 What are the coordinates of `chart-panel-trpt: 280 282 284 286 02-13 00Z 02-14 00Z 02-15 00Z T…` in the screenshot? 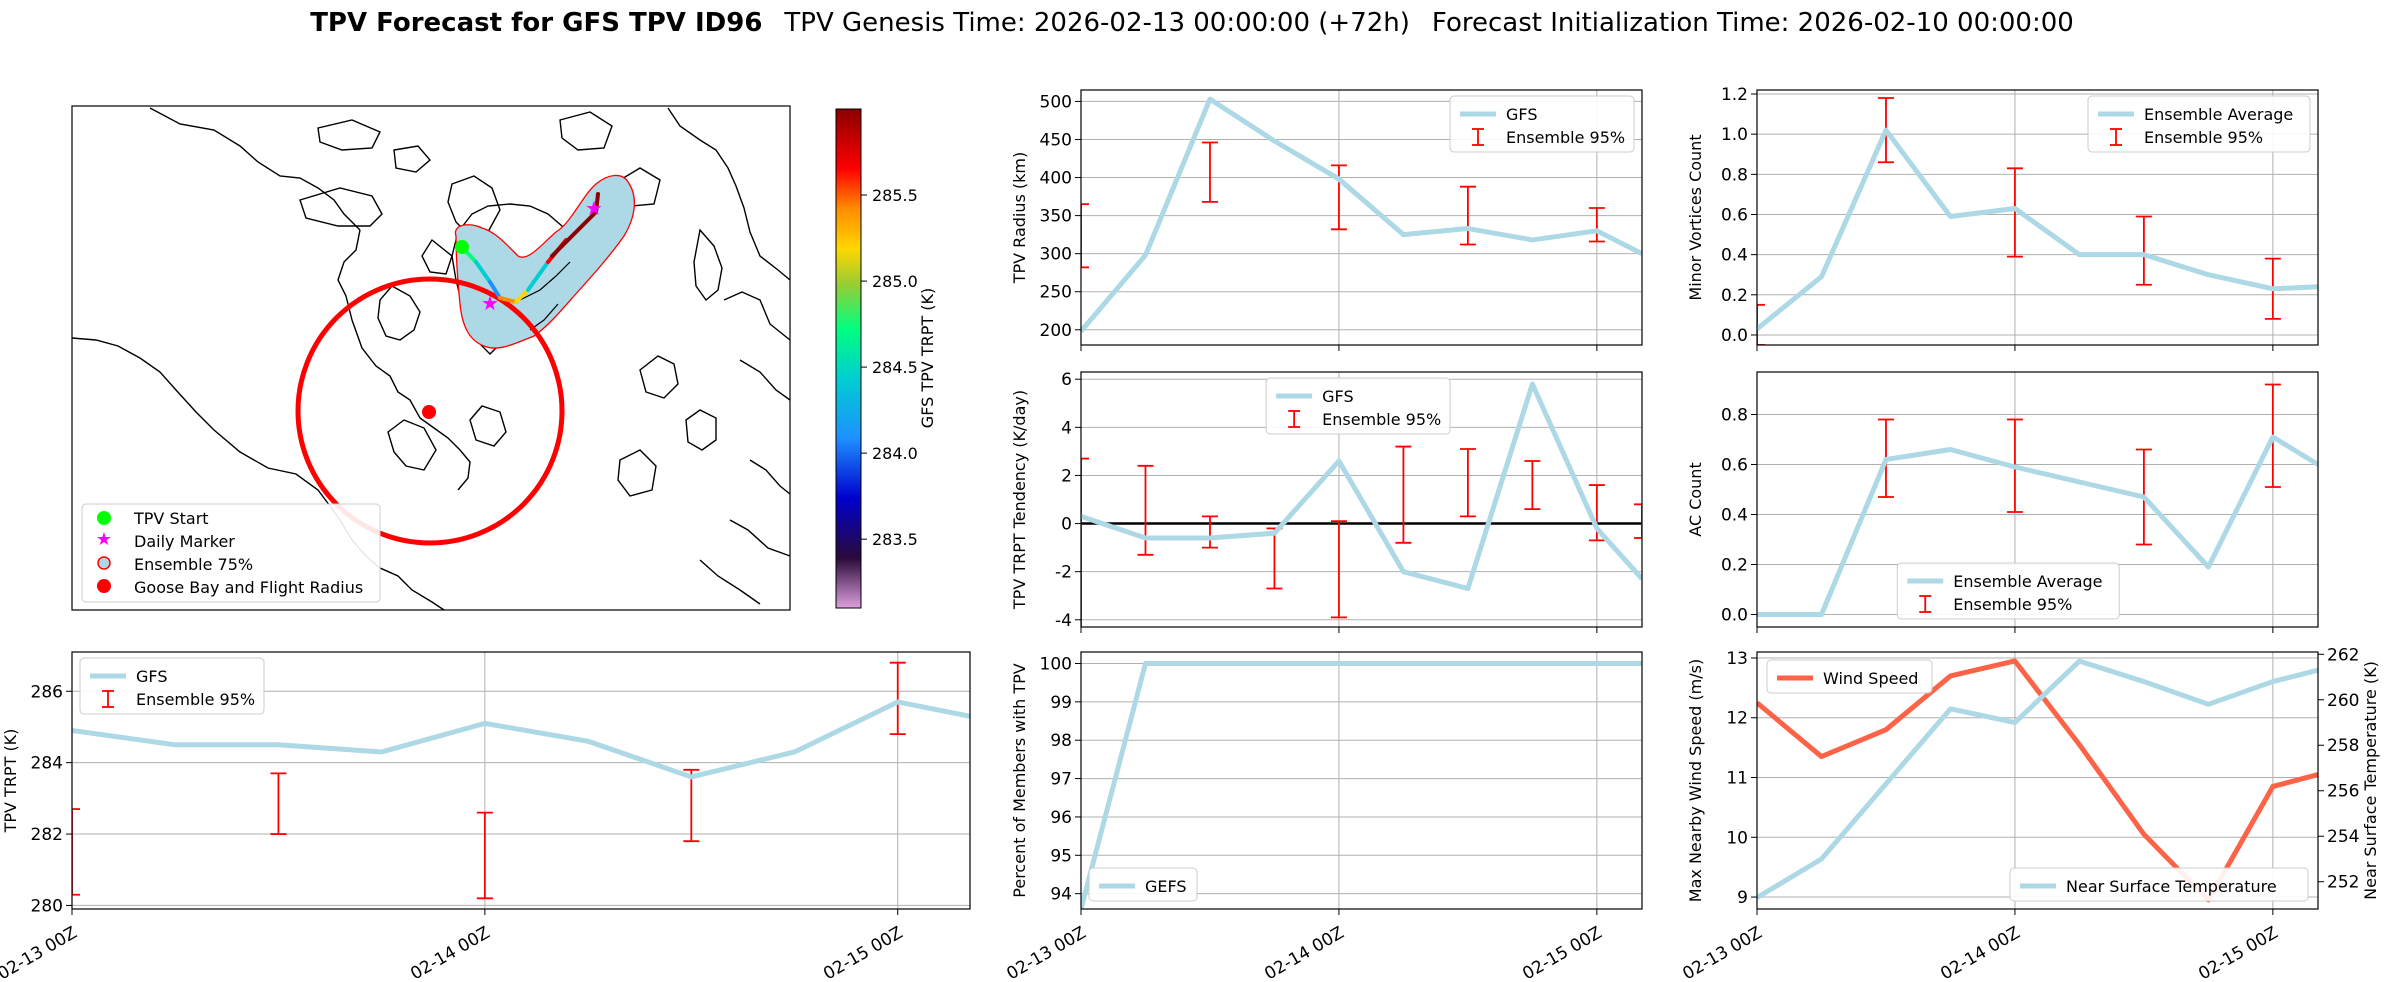 It's located at (485, 816).